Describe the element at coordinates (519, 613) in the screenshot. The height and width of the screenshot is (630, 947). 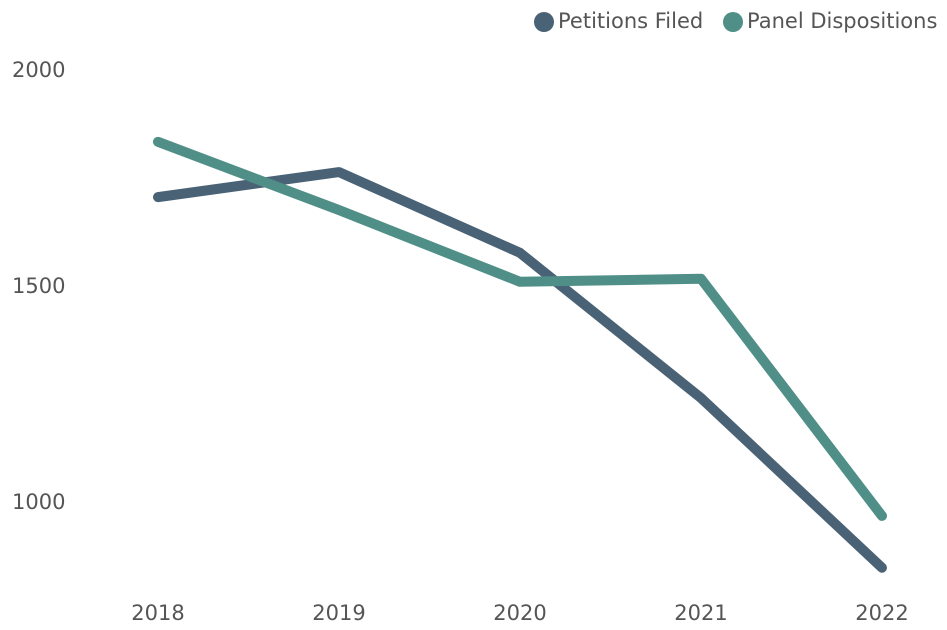
I see `x-tick-label: 2020` at that location.